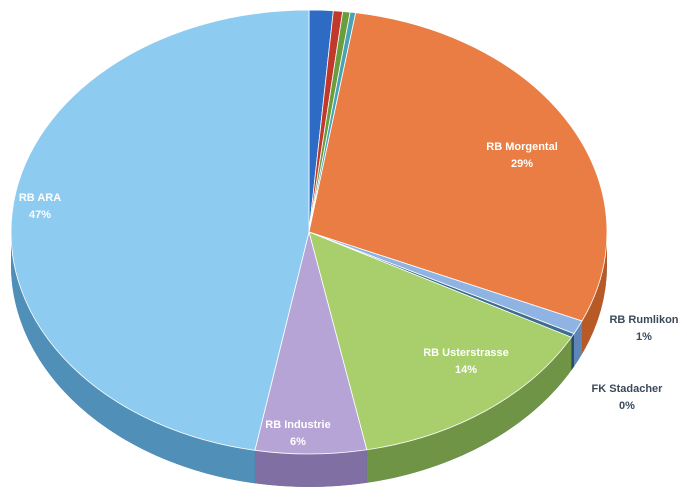 The image size is (687, 504). Describe the element at coordinates (643, 328) in the screenshot. I see `slice-label-rb-rumlikon: RB Rumlikon 1%` at that location.